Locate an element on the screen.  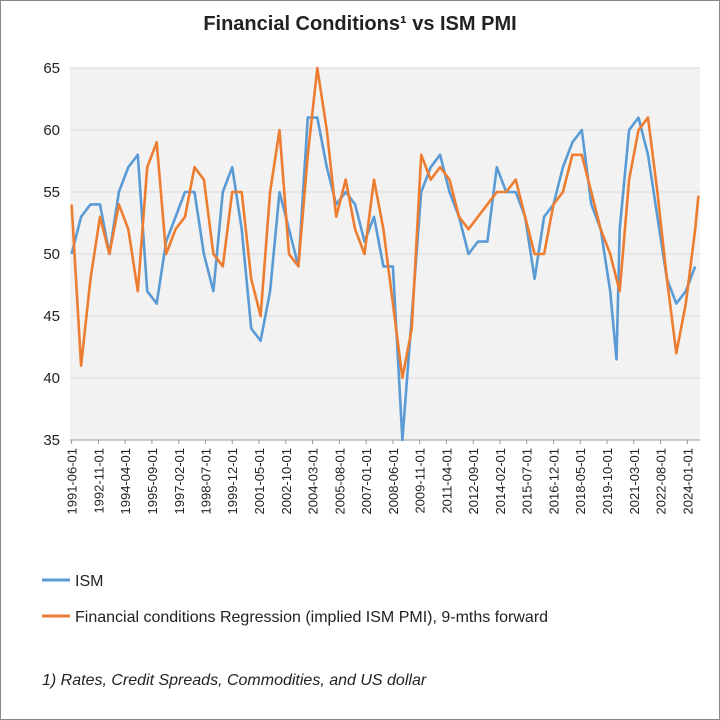
x-tick-label: 1991-06-01 is located at coordinates (72, 481).